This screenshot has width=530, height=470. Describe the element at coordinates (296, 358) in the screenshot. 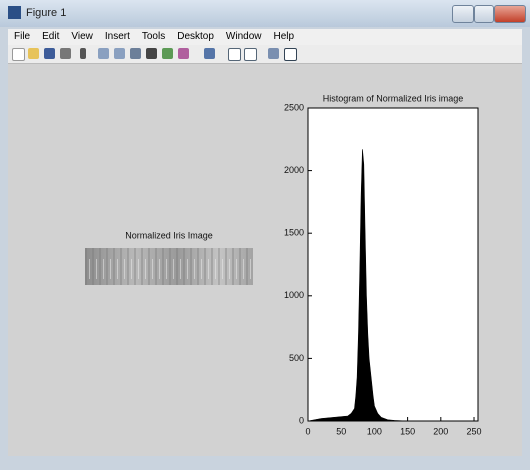

I see `y-tick-label: 500` at that location.